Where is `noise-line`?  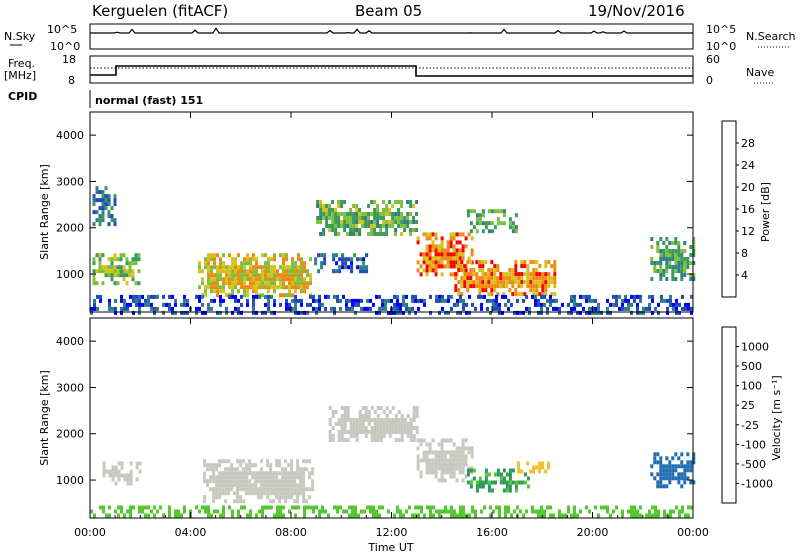 noise-line is located at coordinates (391, 30).